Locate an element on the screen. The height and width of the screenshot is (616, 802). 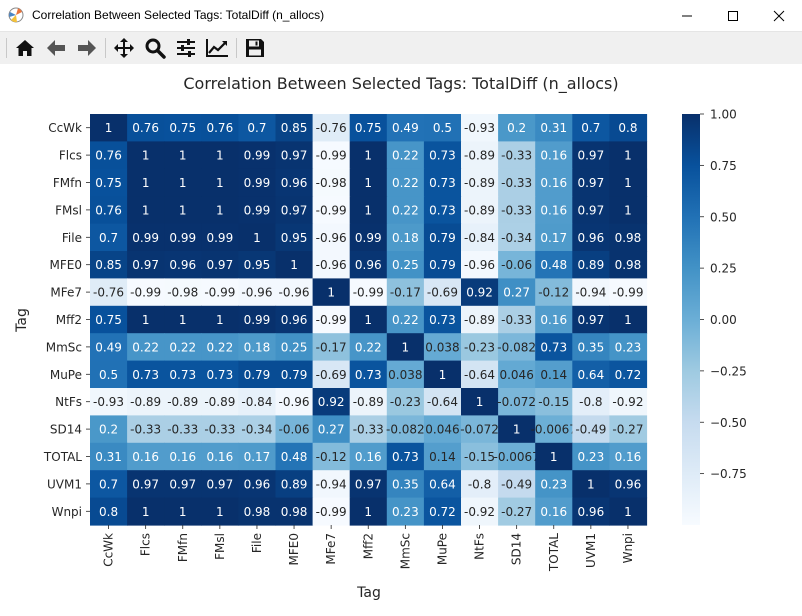
x-axis-label: Tag is located at coordinates (368, 593).